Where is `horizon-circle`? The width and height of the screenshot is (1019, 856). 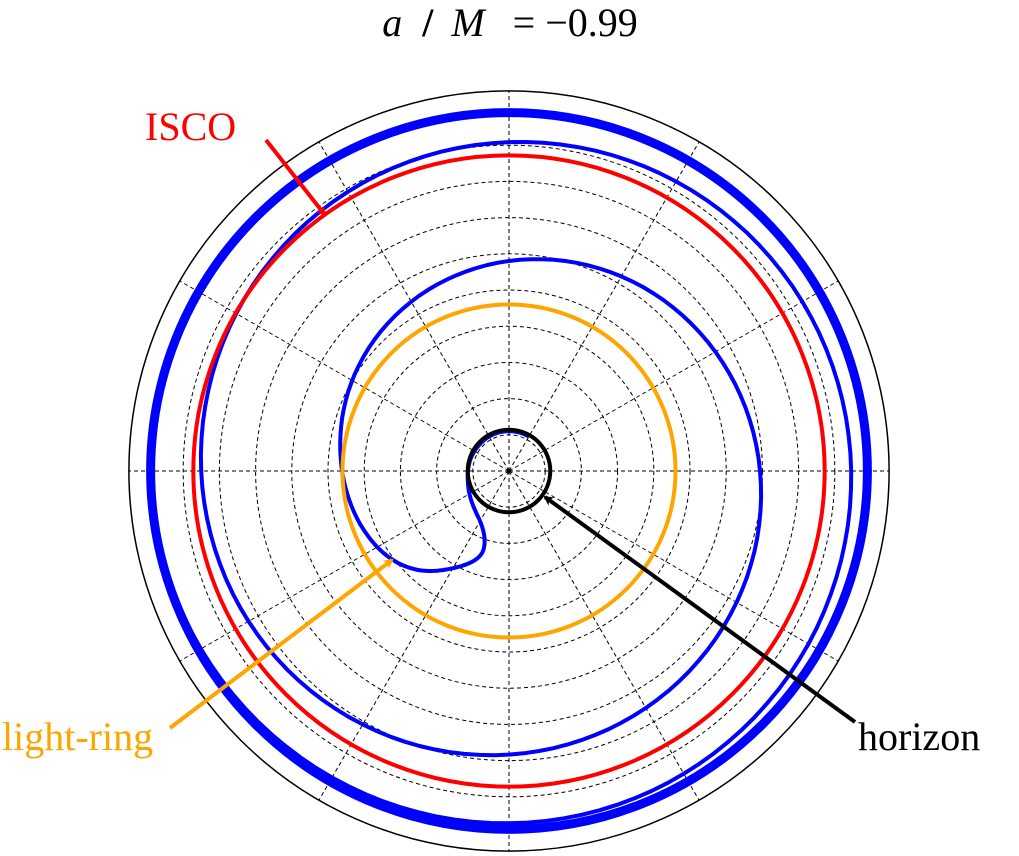 horizon-circle is located at coordinates (509, 471).